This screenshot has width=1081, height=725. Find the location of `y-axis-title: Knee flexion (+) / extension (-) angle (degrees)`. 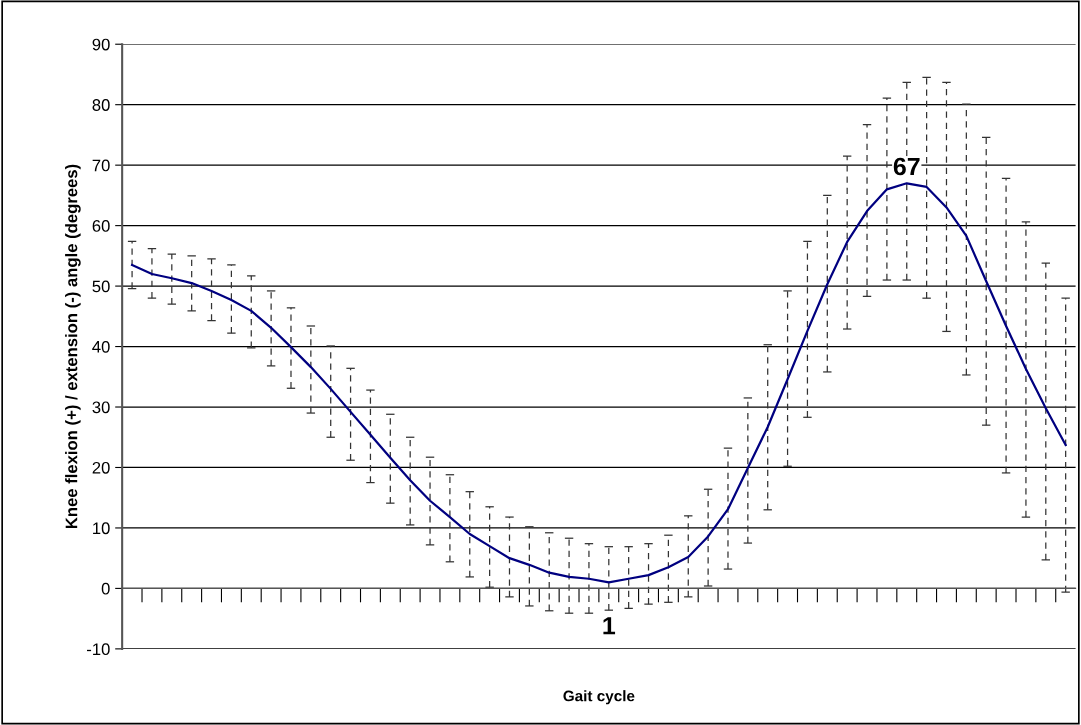

y-axis-title: Knee flexion (+) / extension (-) angle (degrees) is located at coordinates (73, 346).